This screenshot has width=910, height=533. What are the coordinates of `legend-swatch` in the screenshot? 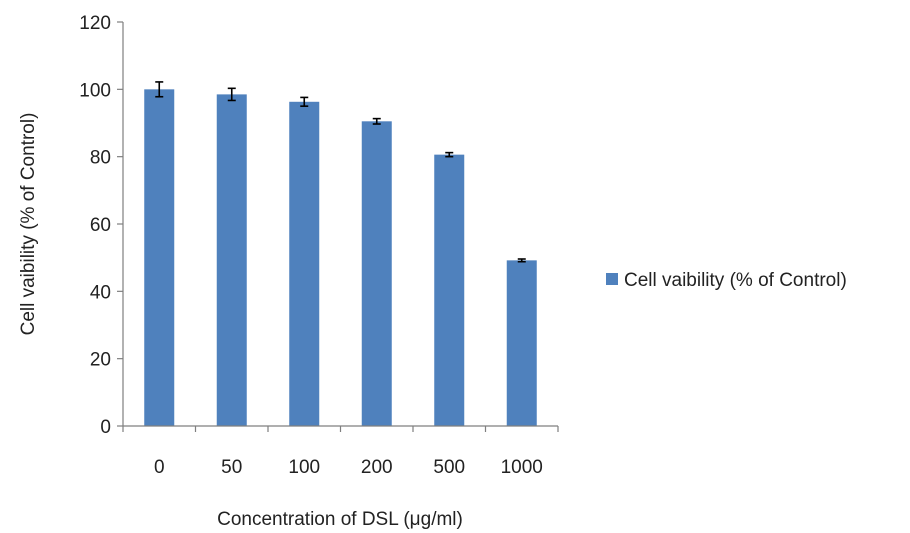 It's located at (612, 279).